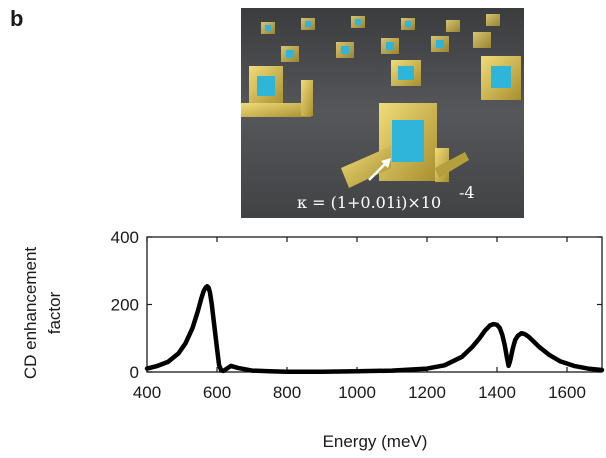 The height and width of the screenshot is (458, 606). What do you see at coordinates (287, 392) in the screenshot?
I see `x-tick-label: 800` at bounding box center [287, 392].